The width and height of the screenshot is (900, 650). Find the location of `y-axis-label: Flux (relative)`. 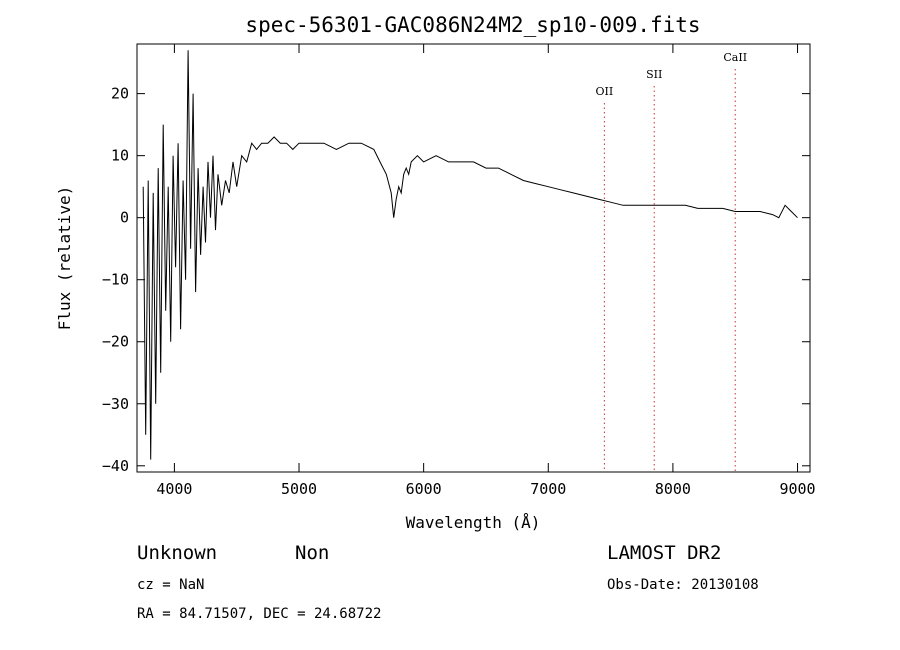

y-axis-label: Flux (relative) is located at coordinates (64, 258).